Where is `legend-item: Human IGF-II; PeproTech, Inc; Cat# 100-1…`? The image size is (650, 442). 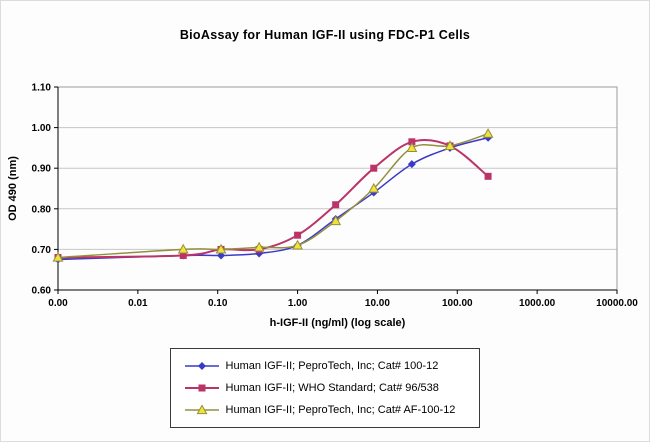
legend-item: Human IGF-II; PeproTech, Inc; Cat# 100-1… is located at coordinates (320, 366).